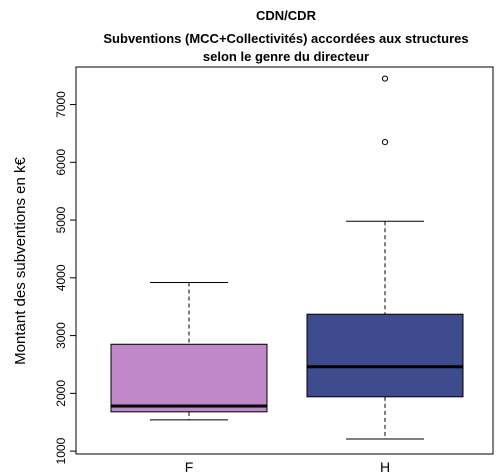 The height and width of the screenshot is (474, 504). Describe the element at coordinates (61, 162) in the screenshot. I see `y-tick-label: 6000` at that location.